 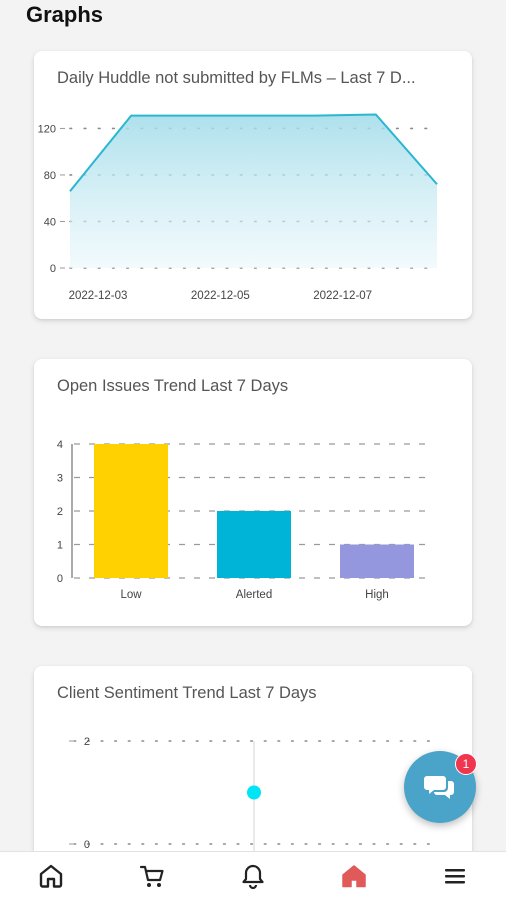 I want to click on bar-alerted, so click(x=254, y=544).